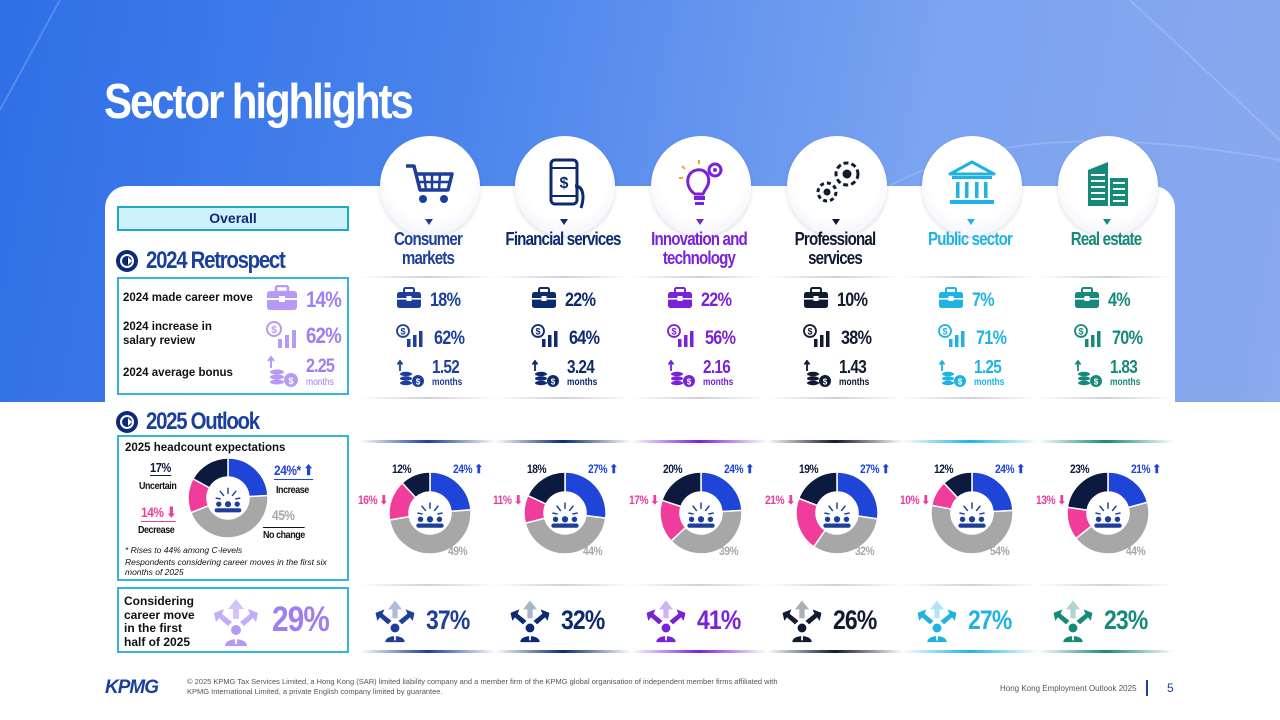  I want to click on nochange-value: 39%, so click(729, 551).